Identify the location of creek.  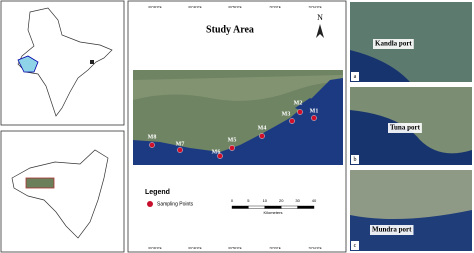
(310, 108).